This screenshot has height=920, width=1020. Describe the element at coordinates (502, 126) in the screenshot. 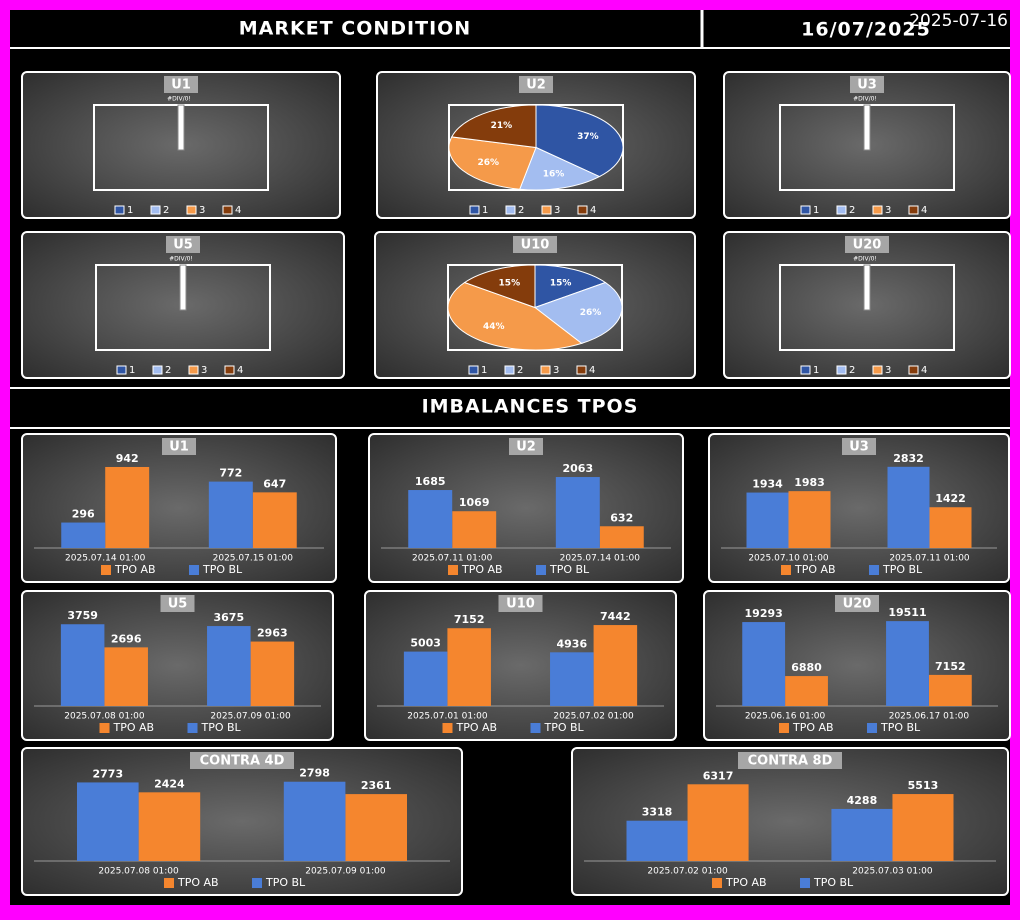

I see `slice-label: 21%` at that location.